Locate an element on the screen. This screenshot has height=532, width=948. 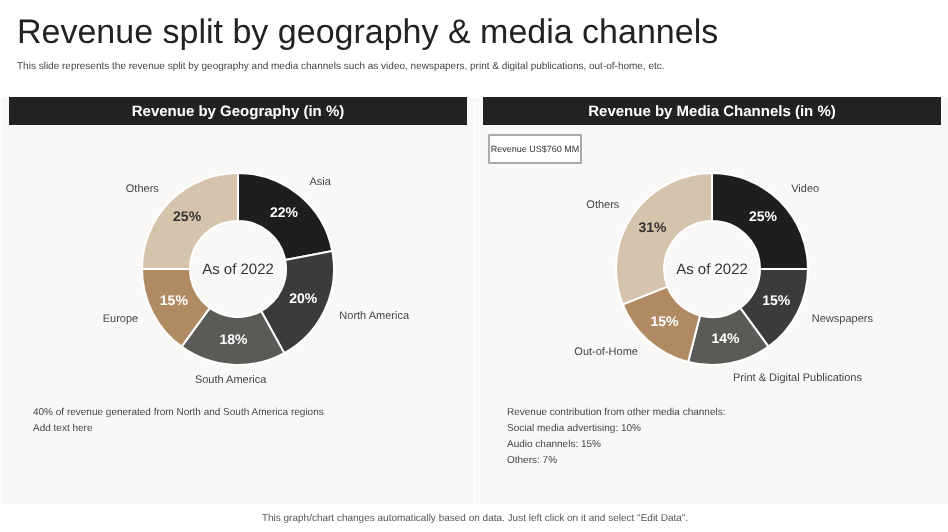
text: Revenue split by geography & media channels is located at coordinates (368, 32).